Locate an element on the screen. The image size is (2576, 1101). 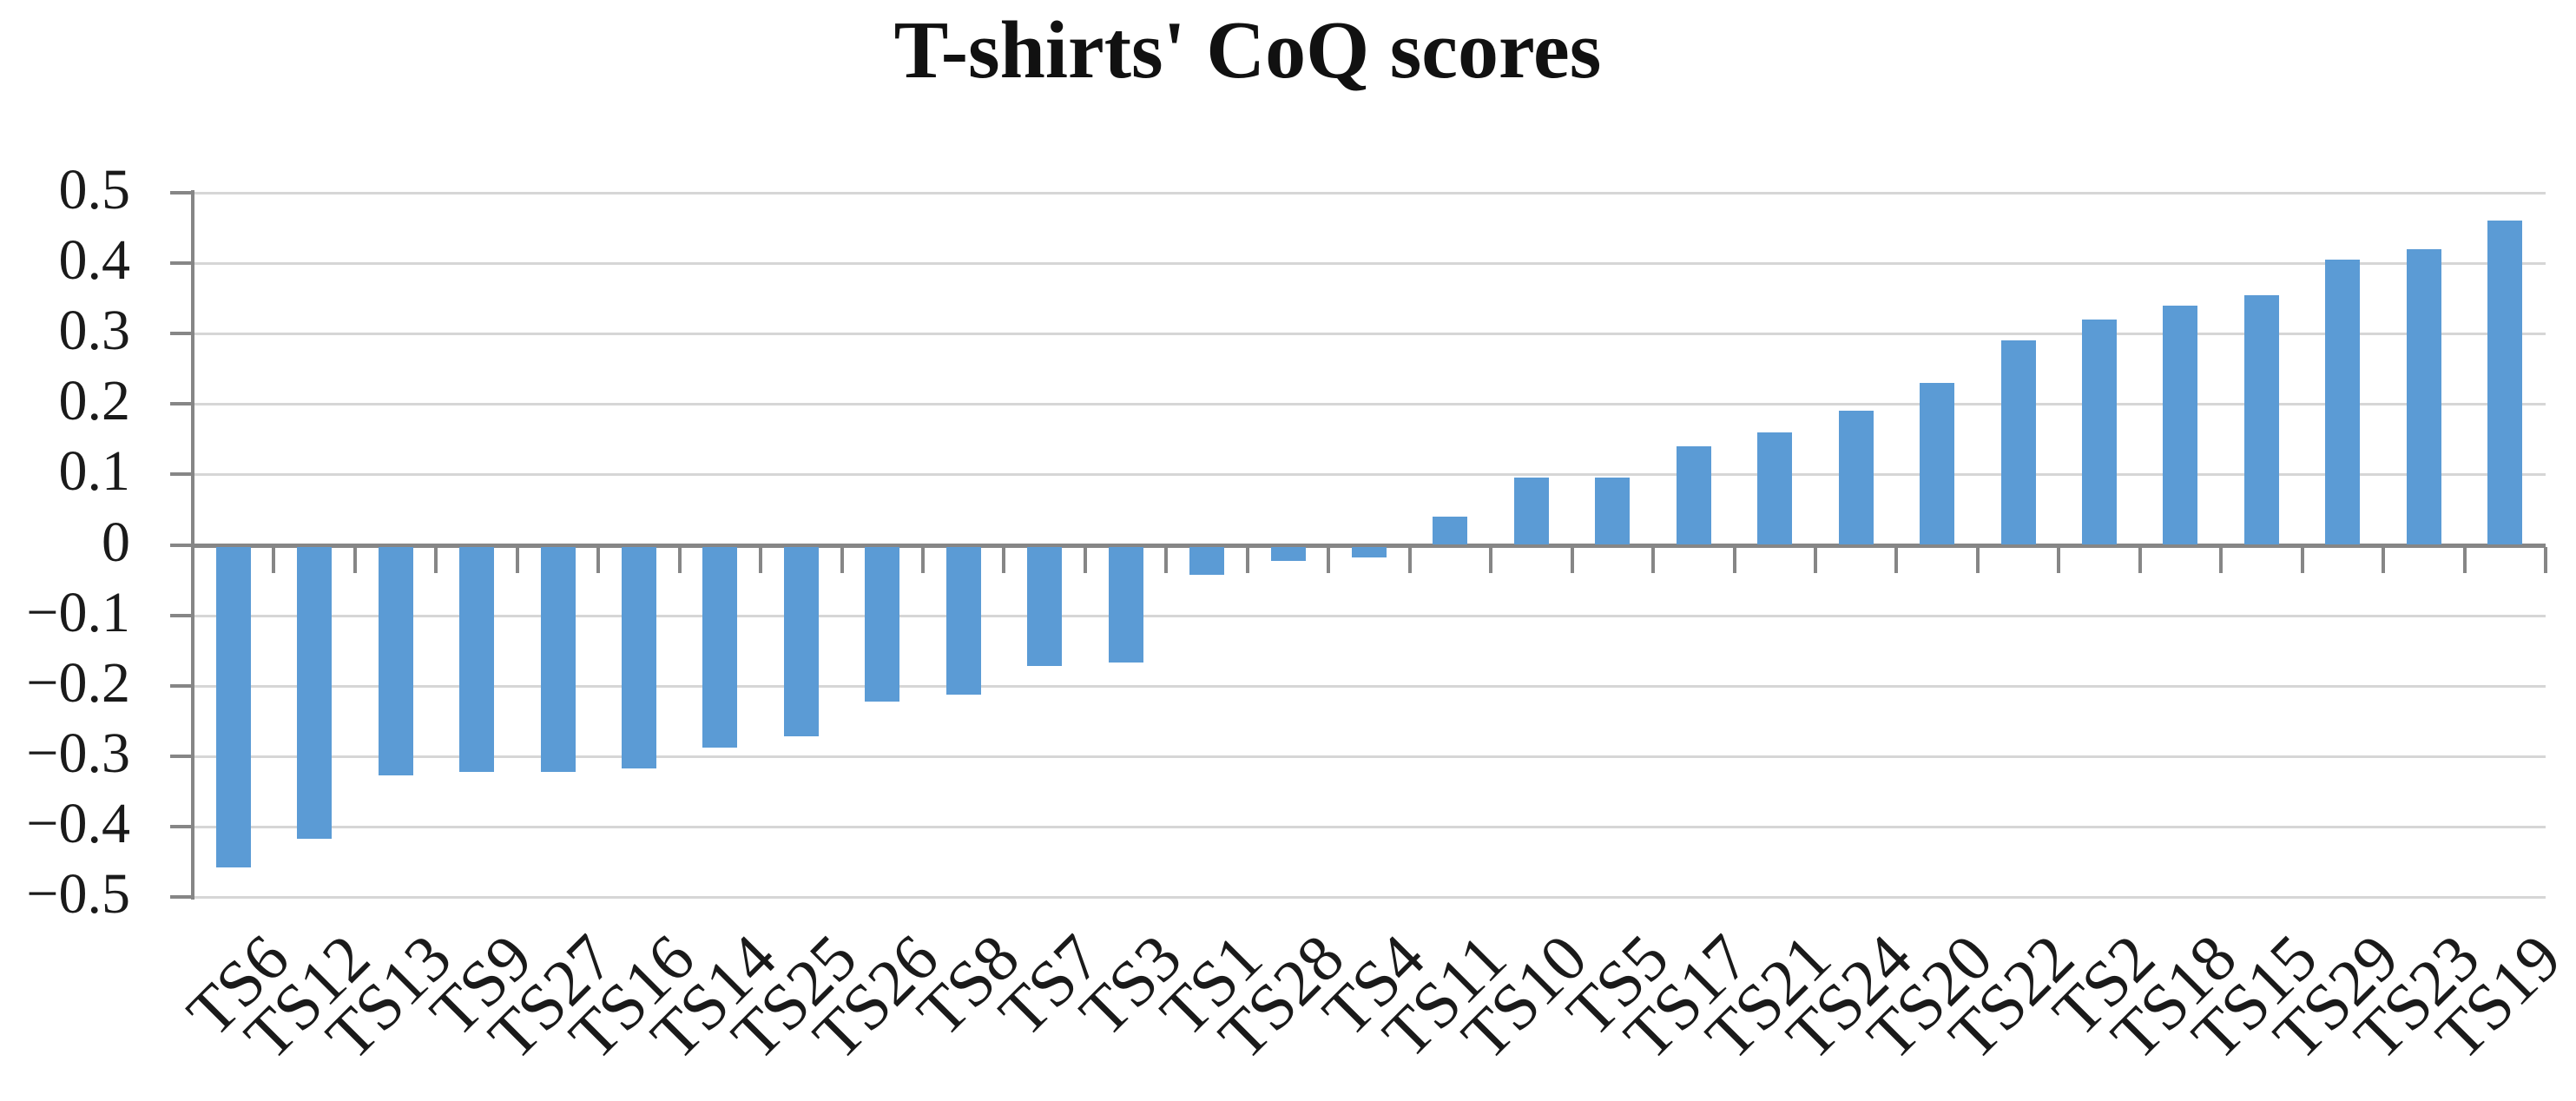
y-tick-label: 0.3 is located at coordinates (94, 331).